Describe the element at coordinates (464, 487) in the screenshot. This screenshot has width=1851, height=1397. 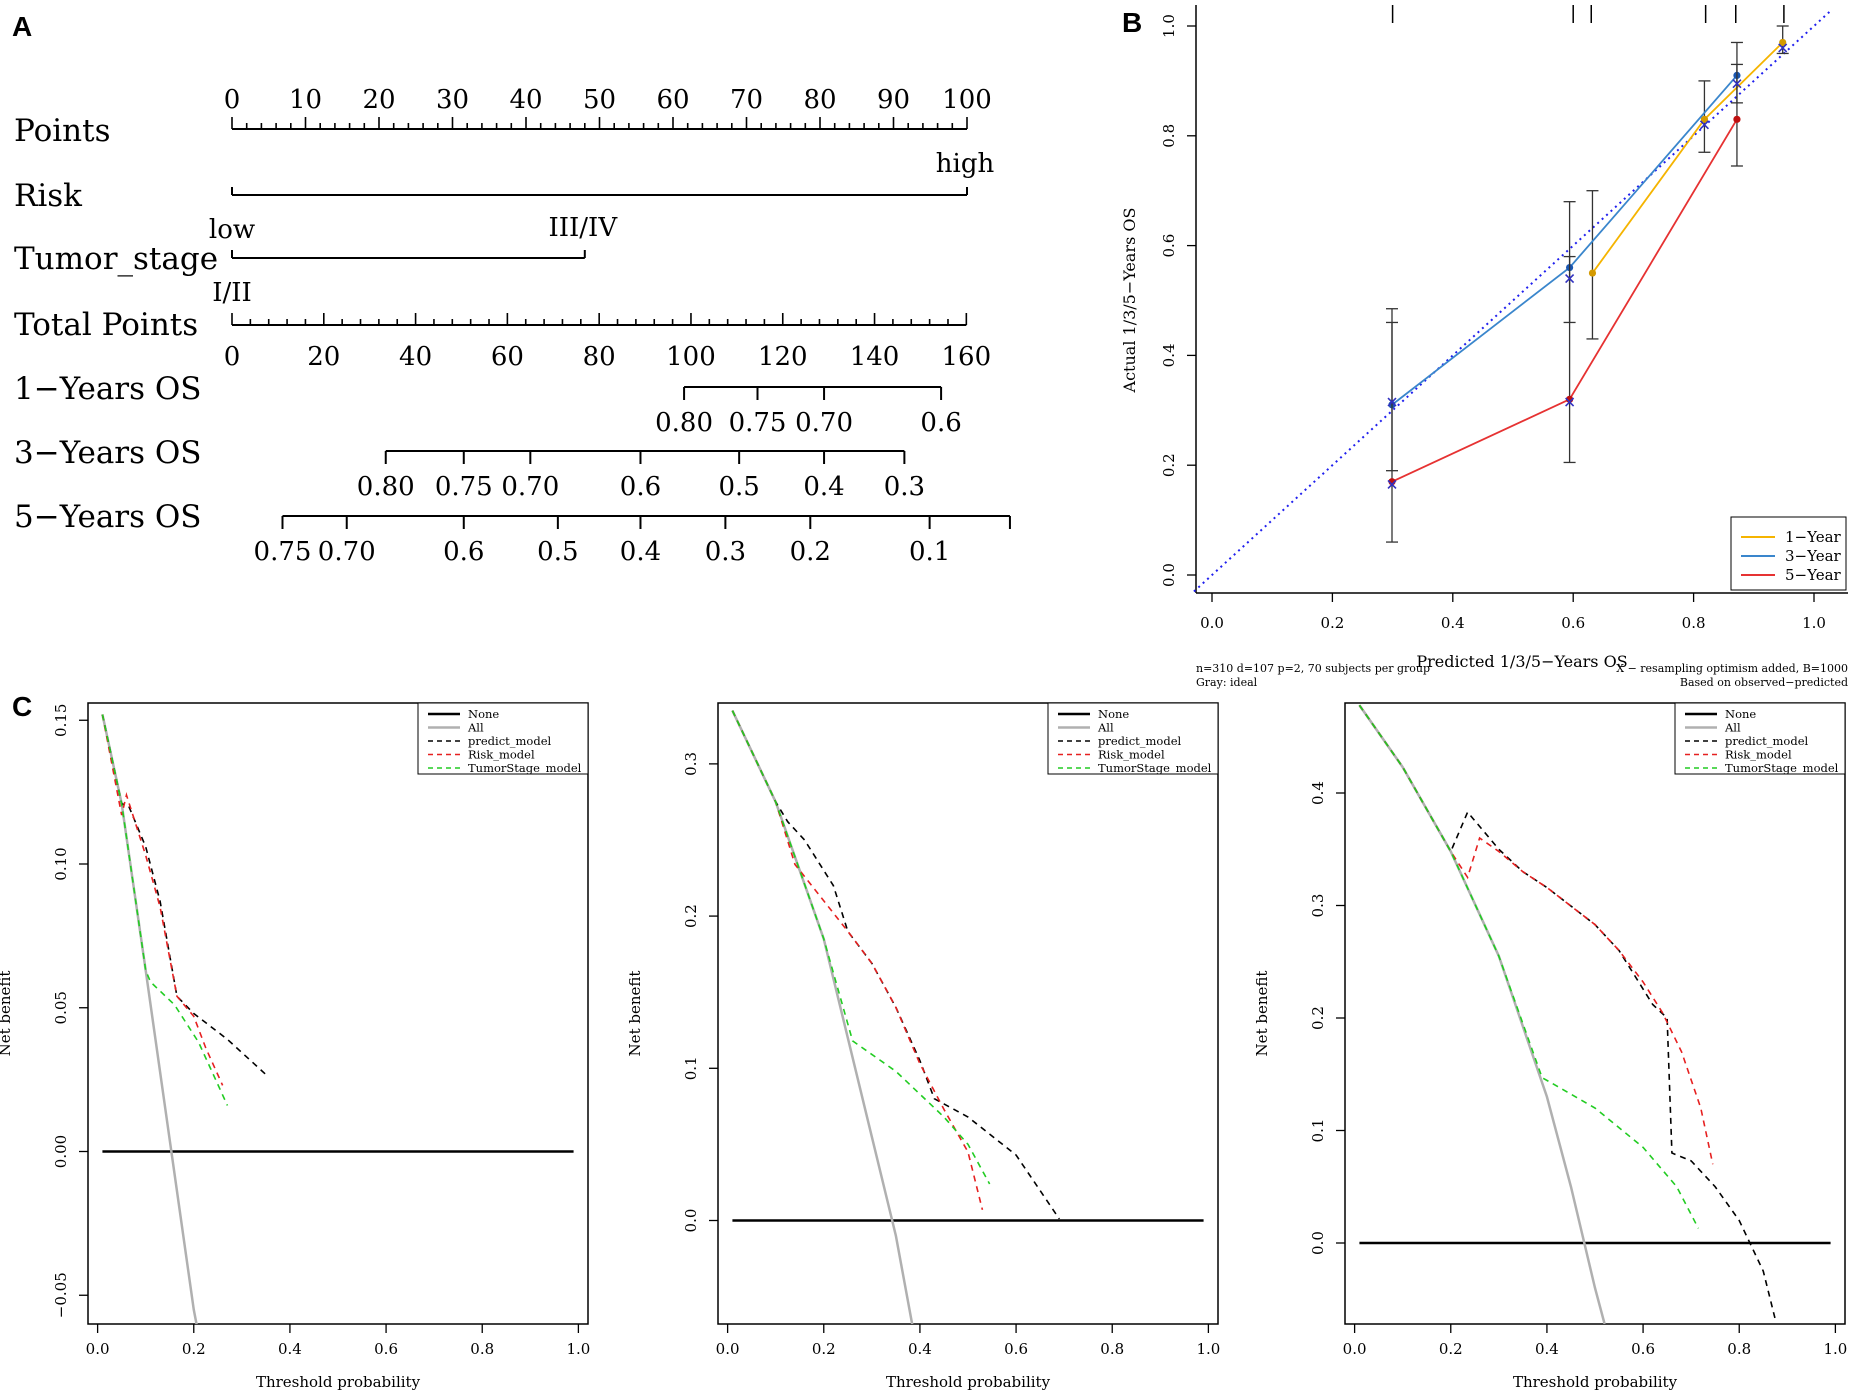
I see `os3-tick-label: 0.75` at that location.